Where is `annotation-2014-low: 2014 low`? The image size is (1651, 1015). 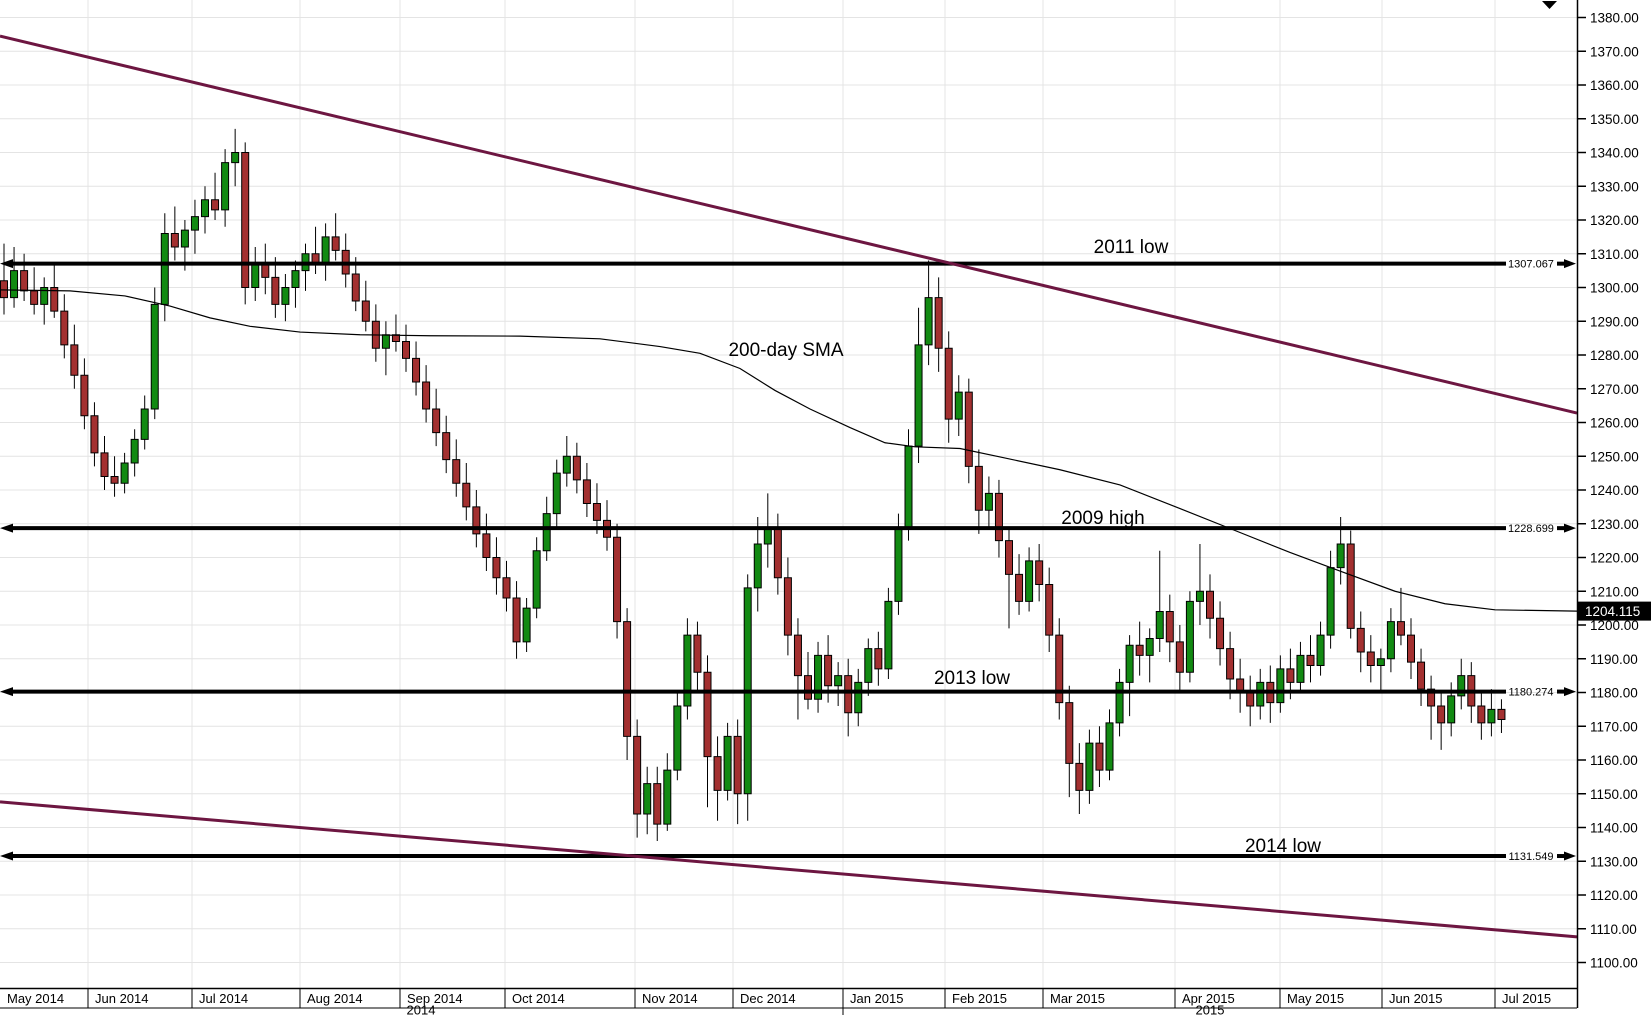 annotation-2014-low: 2014 low is located at coordinates (1283, 846).